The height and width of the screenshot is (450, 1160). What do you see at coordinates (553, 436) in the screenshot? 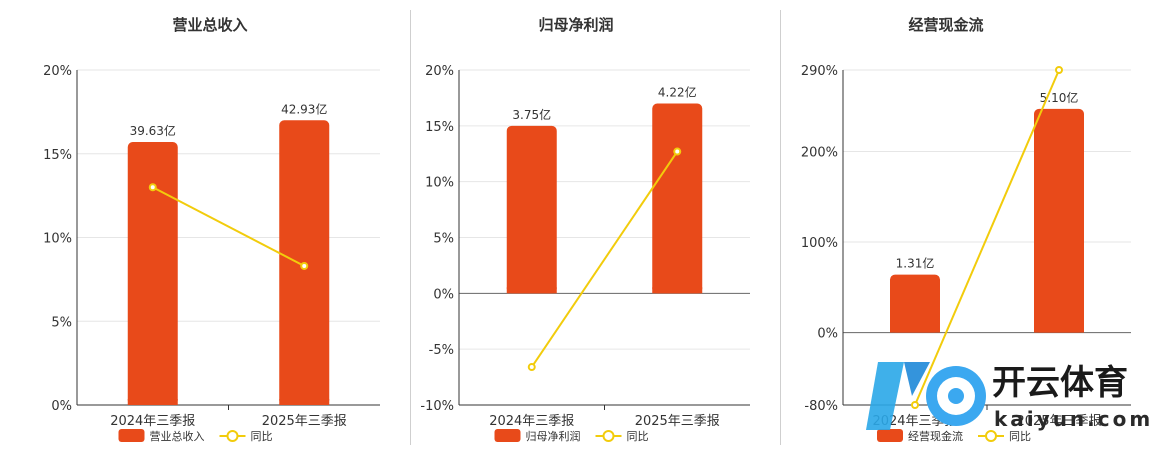
I see `legend-bar-label: 归母净利润` at bounding box center [553, 436].